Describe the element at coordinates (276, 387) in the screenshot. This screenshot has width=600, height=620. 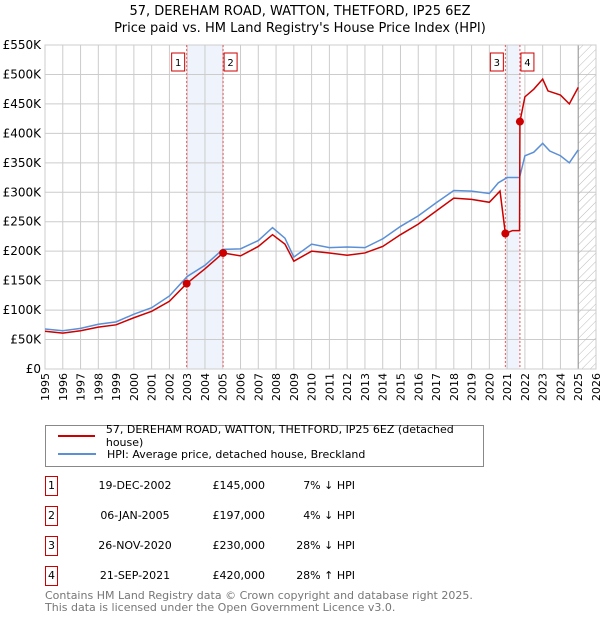
I see `x-tick-label: 2008` at that location.